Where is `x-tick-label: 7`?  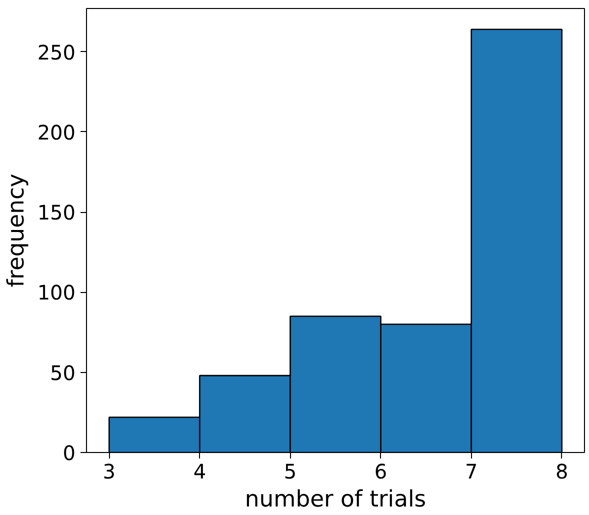
x-tick-label: 7 is located at coordinates (471, 472).